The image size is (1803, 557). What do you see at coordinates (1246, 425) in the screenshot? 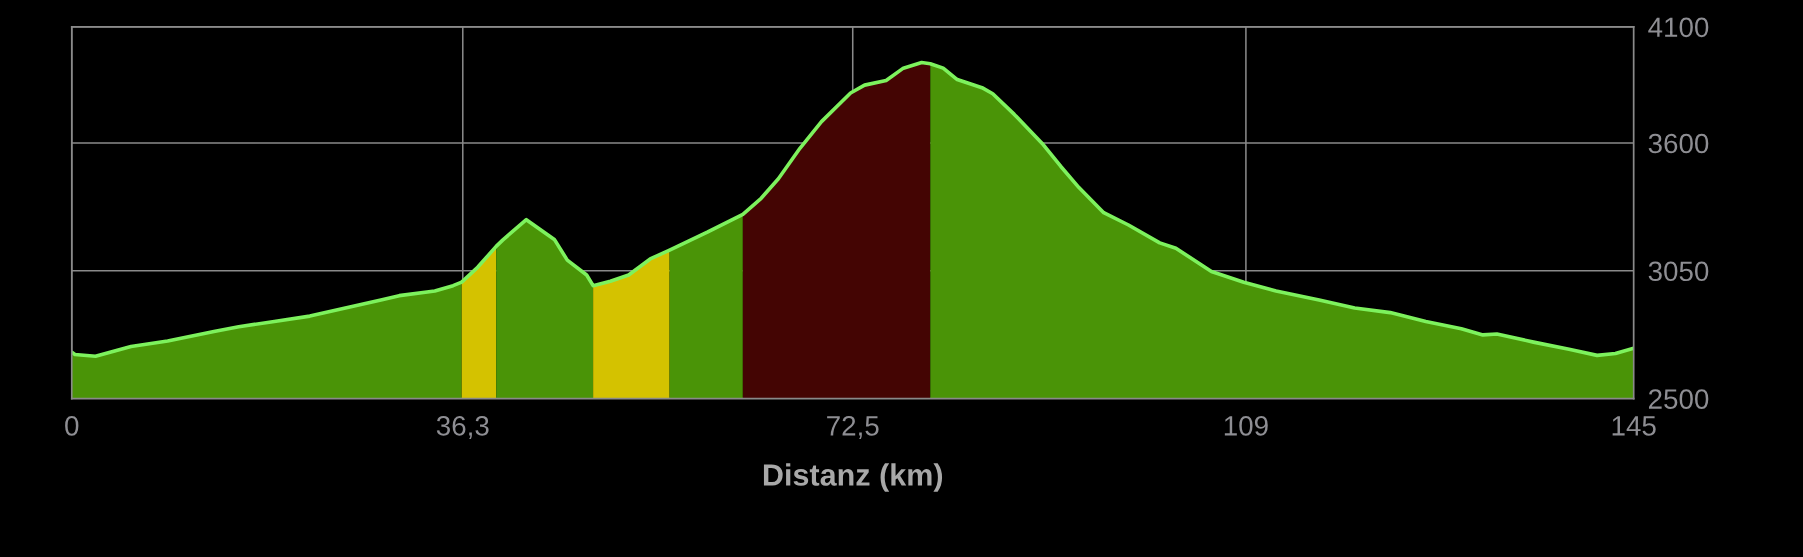
I see `x-tick-label: 109` at bounding box center [1246, 425].